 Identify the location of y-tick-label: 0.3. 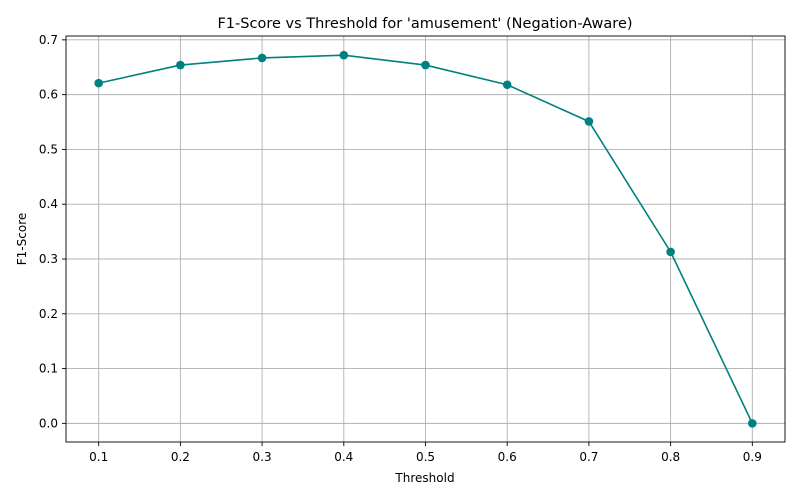
(48, 259).